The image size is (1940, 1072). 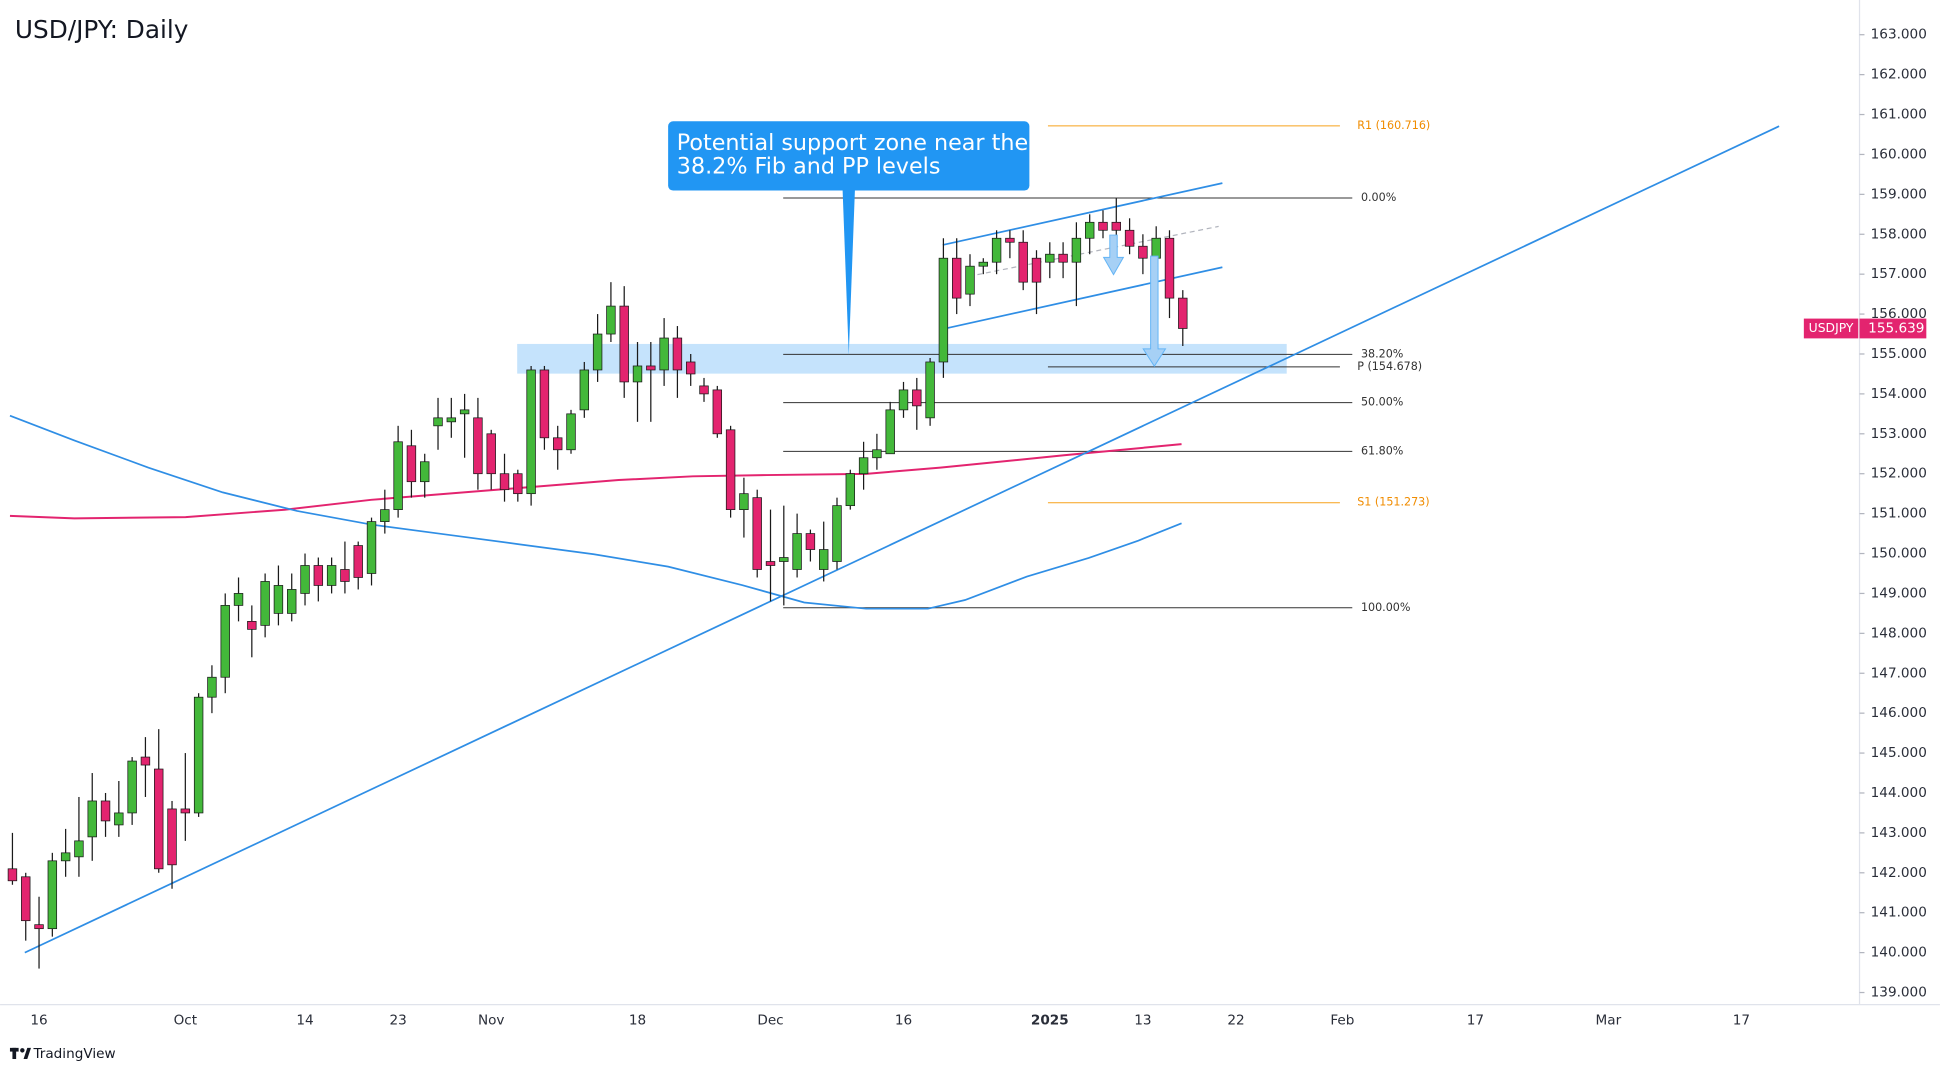 I want to click on pivot-label: S1 (151.273), so click(x=1393, y=502).